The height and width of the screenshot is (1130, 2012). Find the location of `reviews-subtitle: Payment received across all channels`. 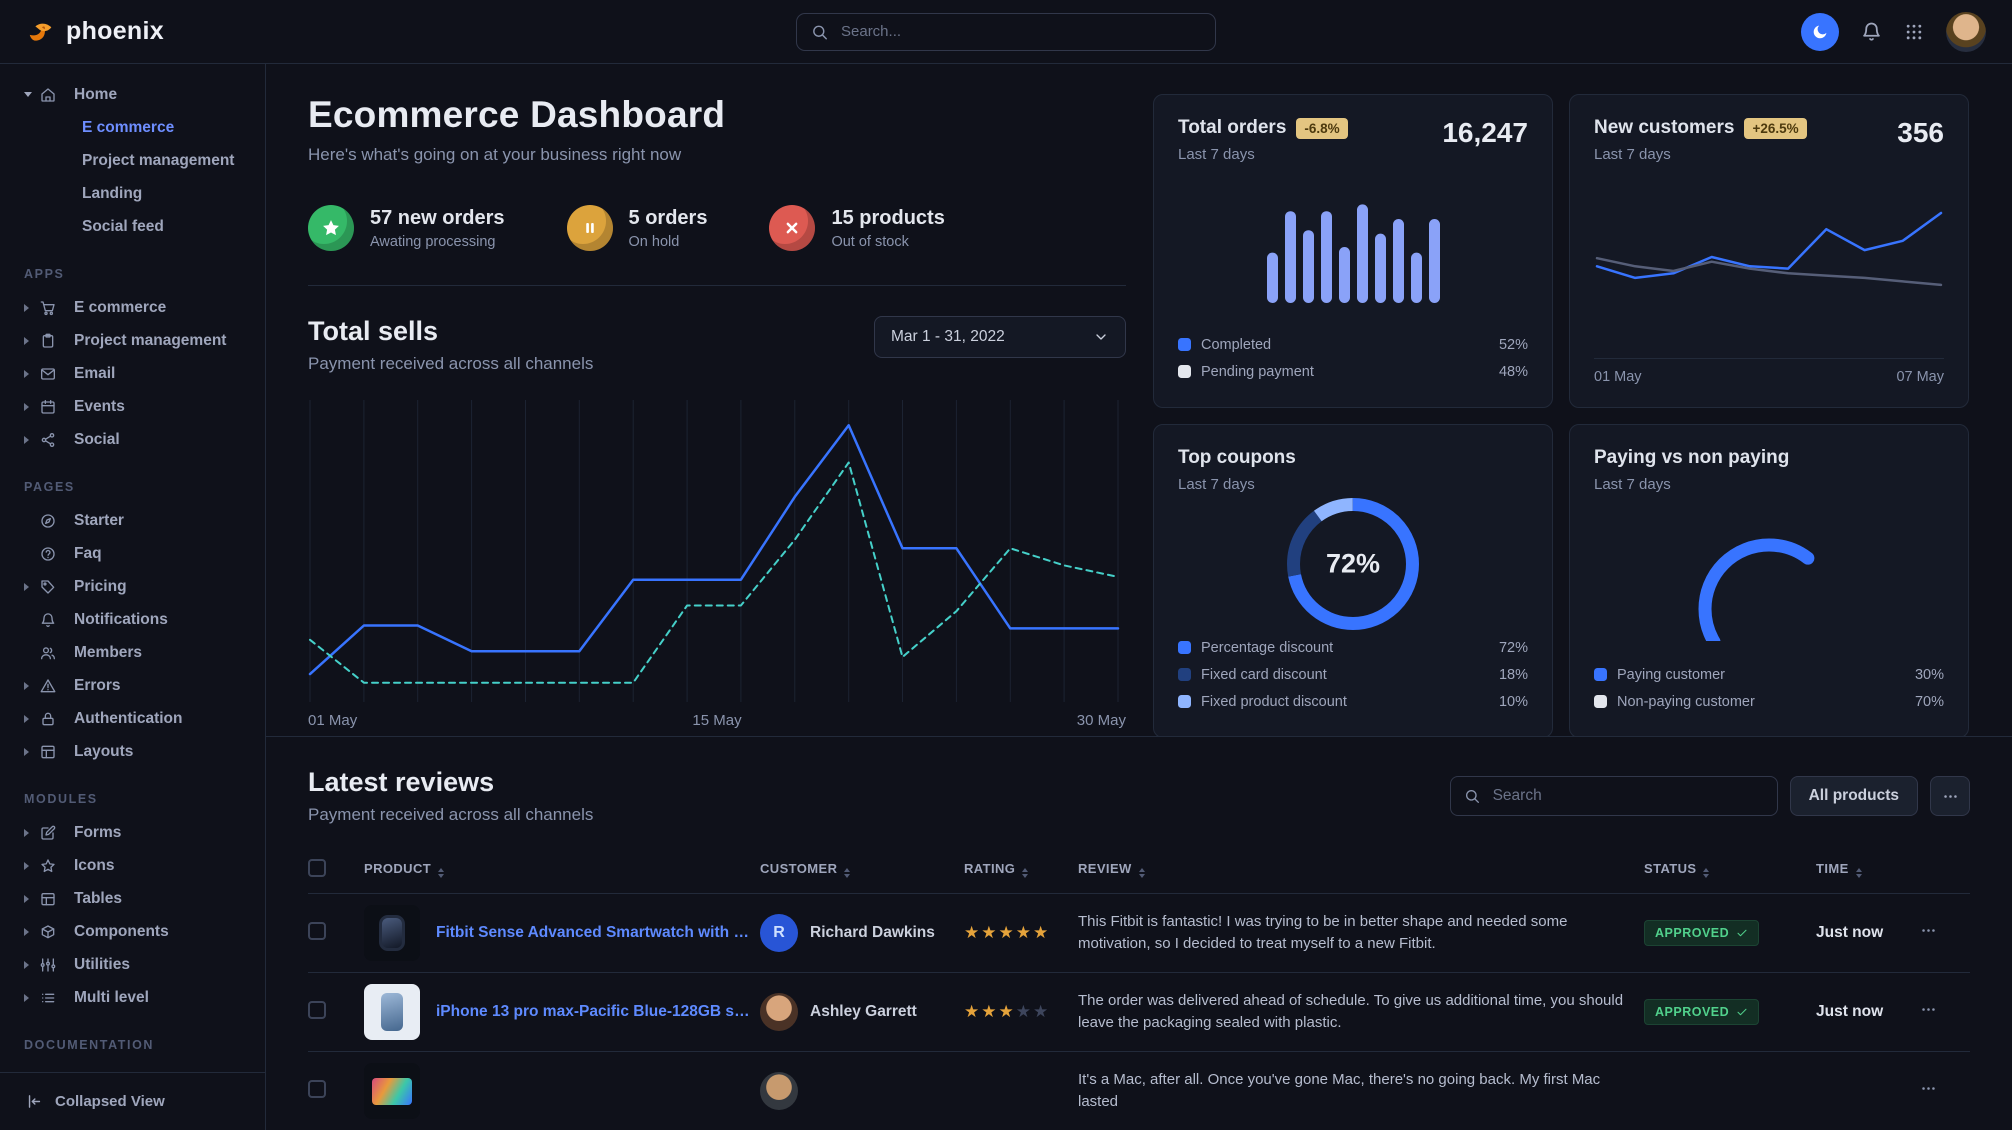

reviews-subtitle: Payment received across all channels is located at coordinates (451, 814).